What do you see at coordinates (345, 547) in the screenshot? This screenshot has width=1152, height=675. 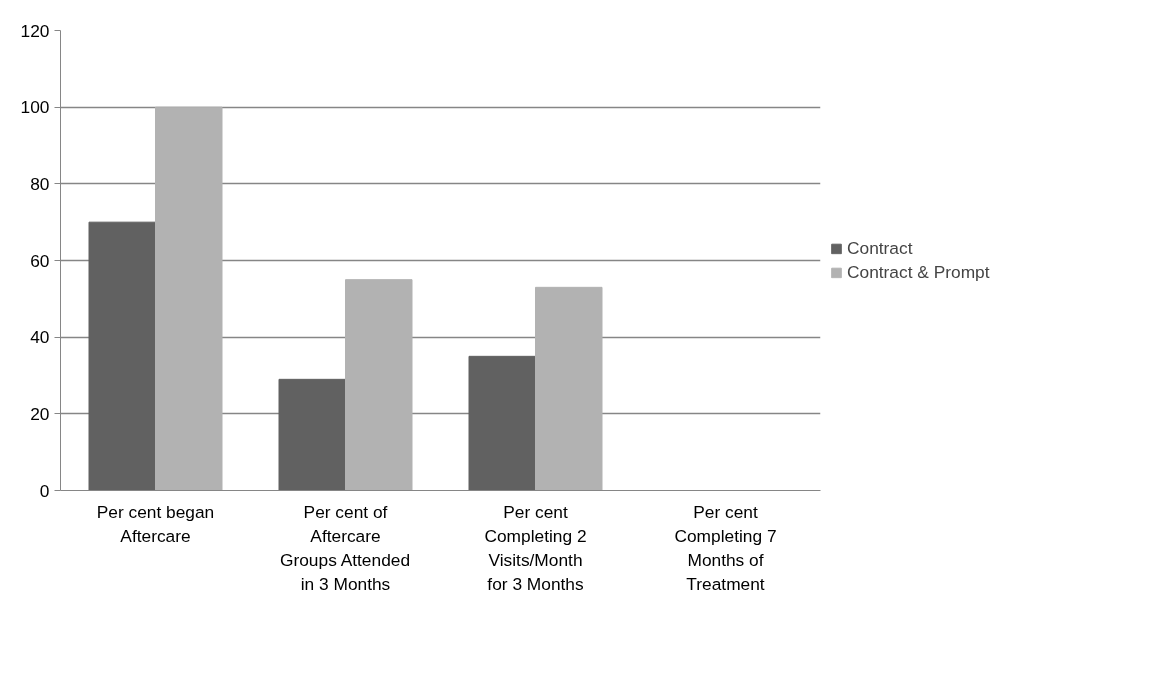 I see `x-tick-label: Per cent of Aftercare Groups Attended in 3 Months` at bounding box center [345, 547].